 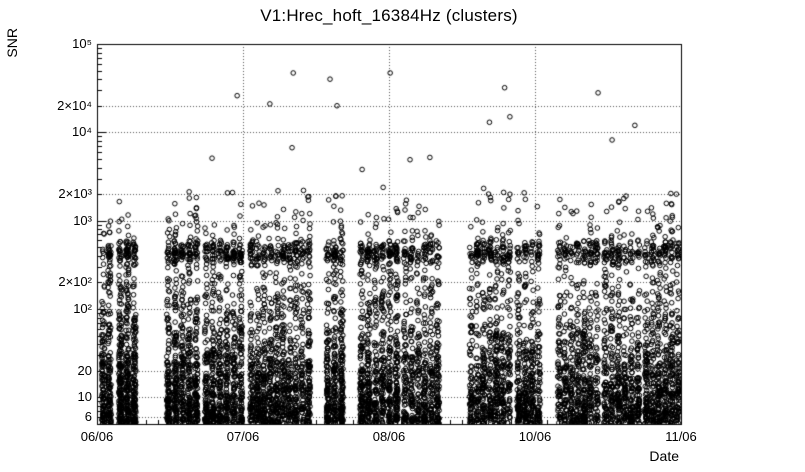 What do you see at coordinates (664, 456) in the screenshot?
I see `x-axis-title: Date` at bounding box center [664, 456].